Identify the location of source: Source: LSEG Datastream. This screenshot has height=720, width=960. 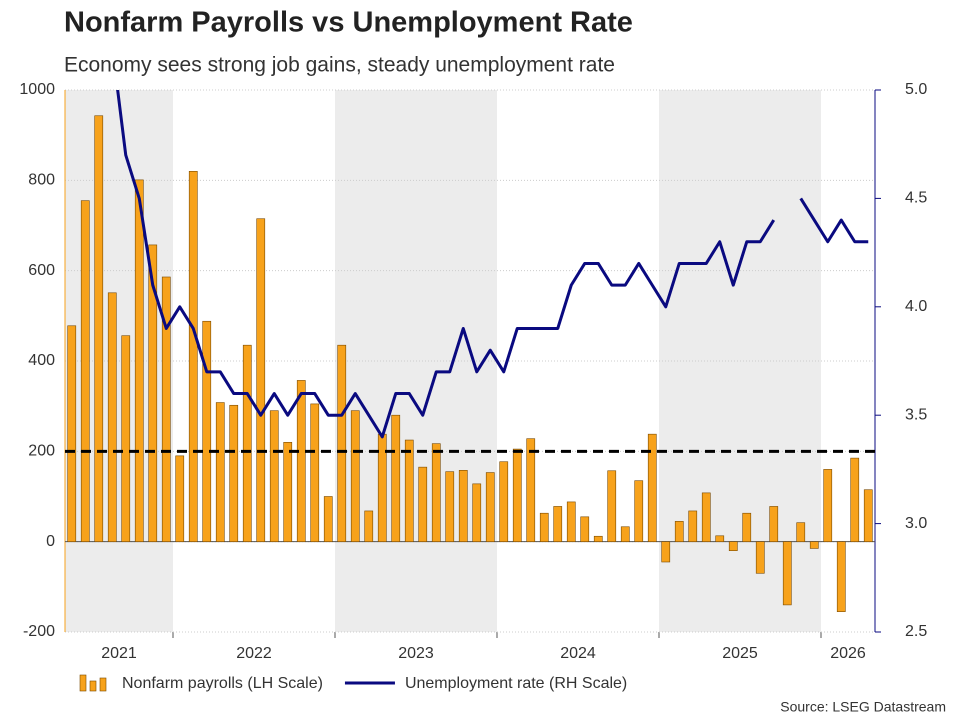
(863, 707).